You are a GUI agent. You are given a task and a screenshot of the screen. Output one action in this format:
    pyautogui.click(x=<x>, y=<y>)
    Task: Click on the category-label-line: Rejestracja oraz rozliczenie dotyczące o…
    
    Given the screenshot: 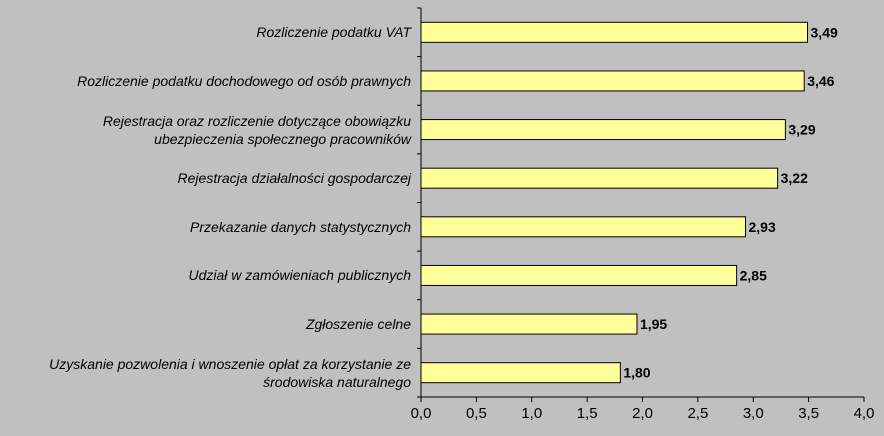 What is the action you would take?
    pyautogui.click(x=256, y=120)
    